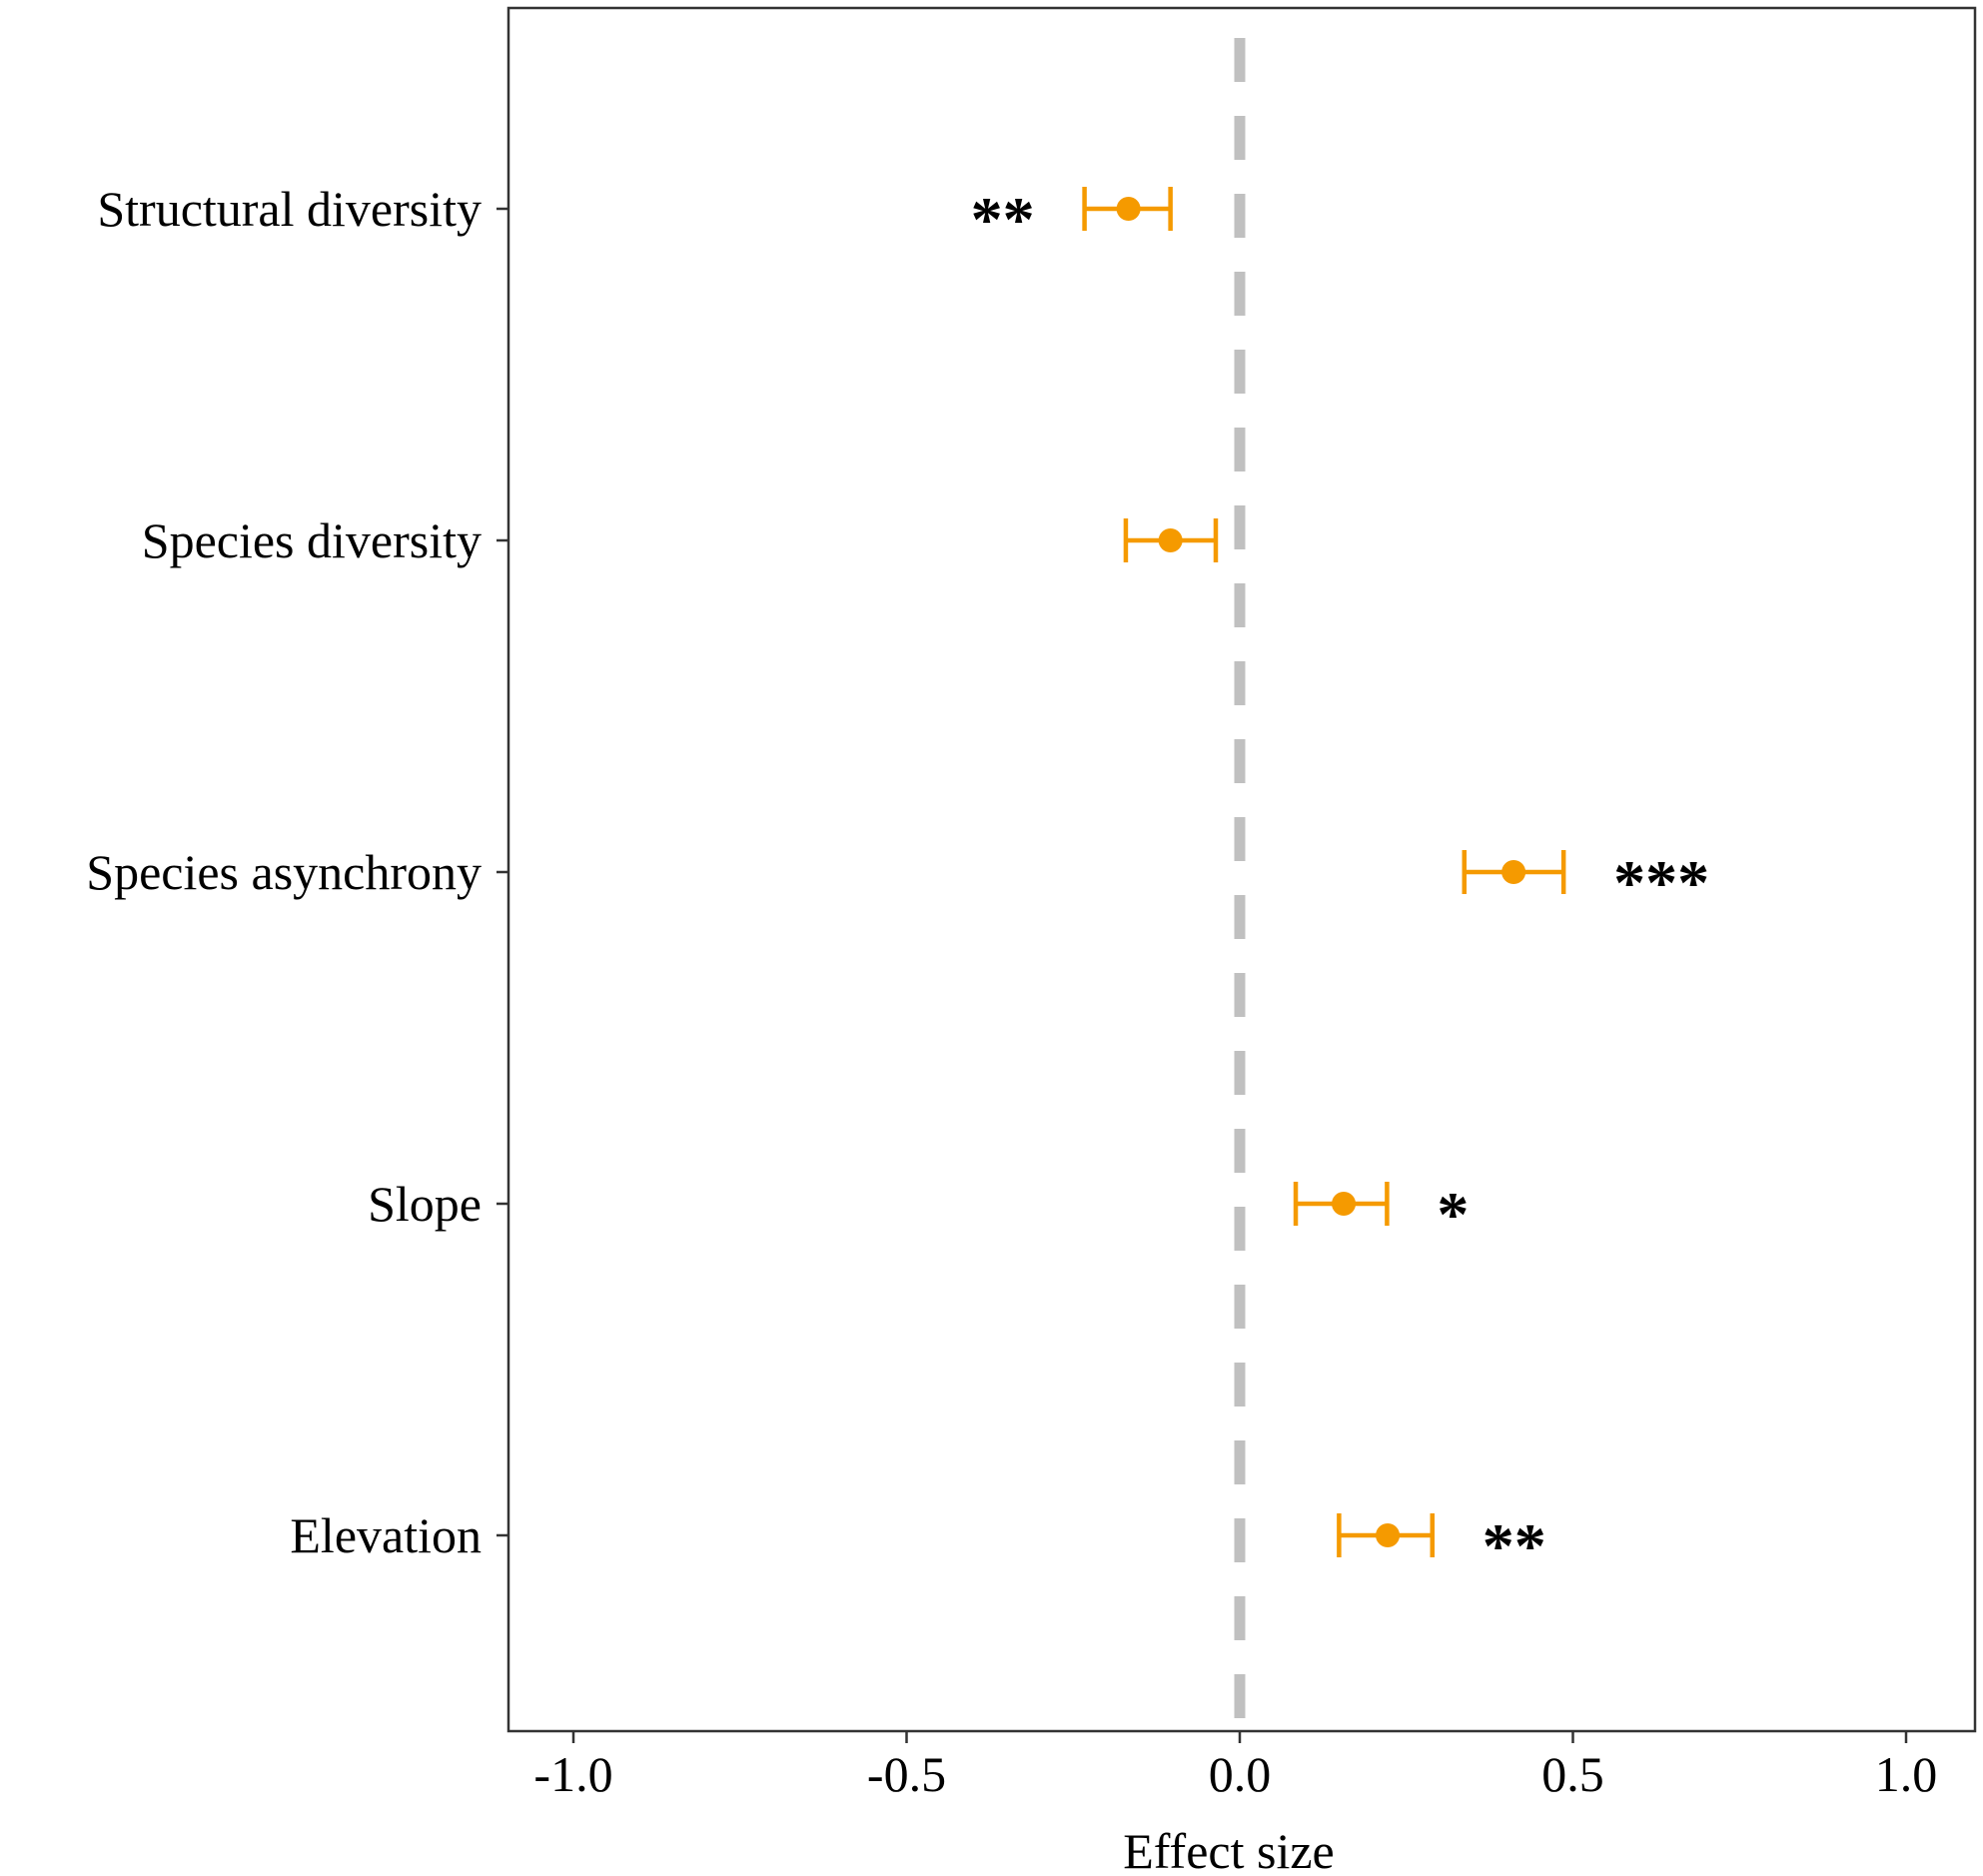 The height and width of the screenshot is (1876, 1983). I want to click on estimate-group: *, so click(1381, 1215).